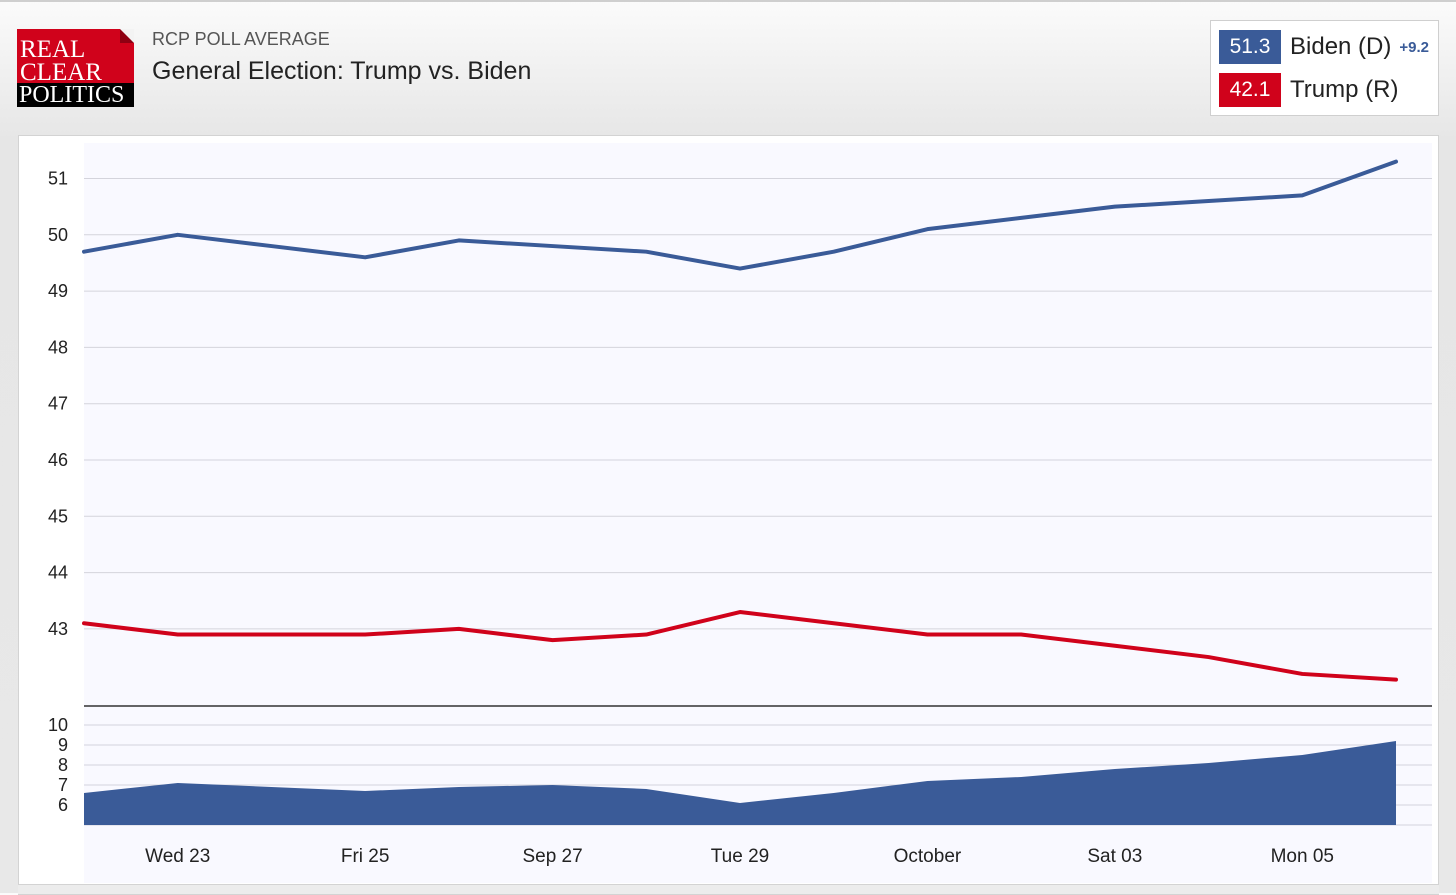 The image size is (1456, 895). I want to click on y-tick-label: 47, so click(58, 404).